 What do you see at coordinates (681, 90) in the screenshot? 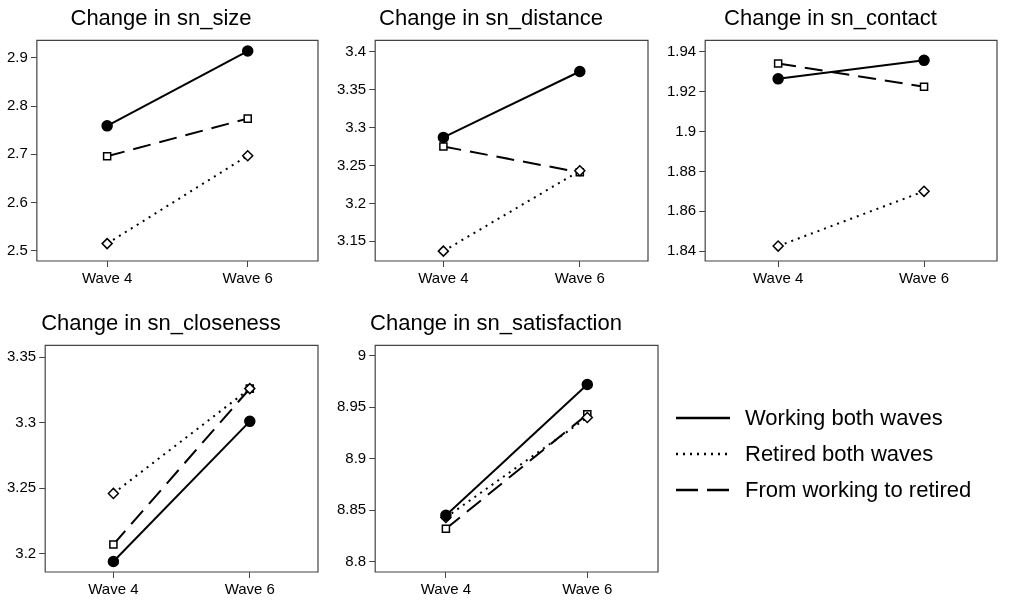
I see `y-tick-label: 1.92` at bounding box center [681, 90].